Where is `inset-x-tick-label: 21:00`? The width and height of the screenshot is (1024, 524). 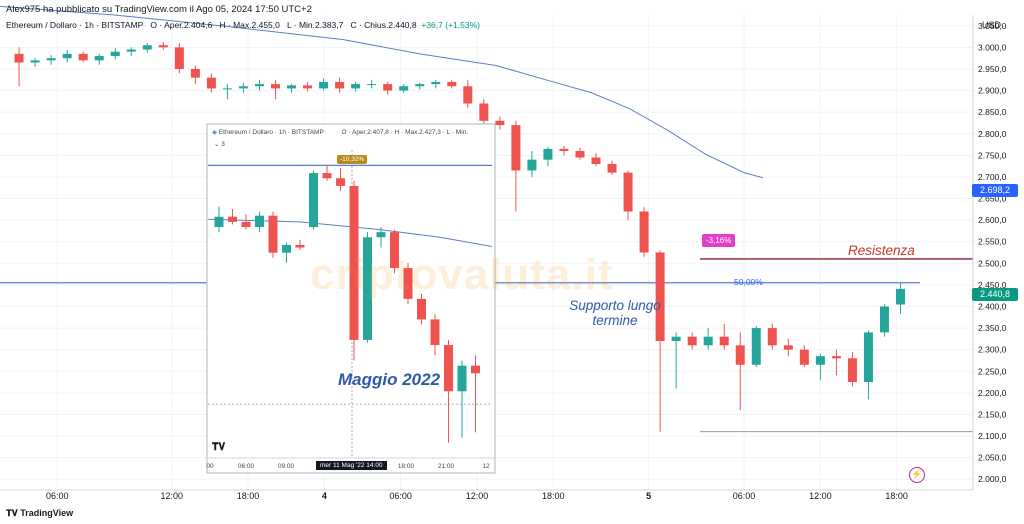 inset-x-tick-label: 21:00 is located at coordinates (446, 466).